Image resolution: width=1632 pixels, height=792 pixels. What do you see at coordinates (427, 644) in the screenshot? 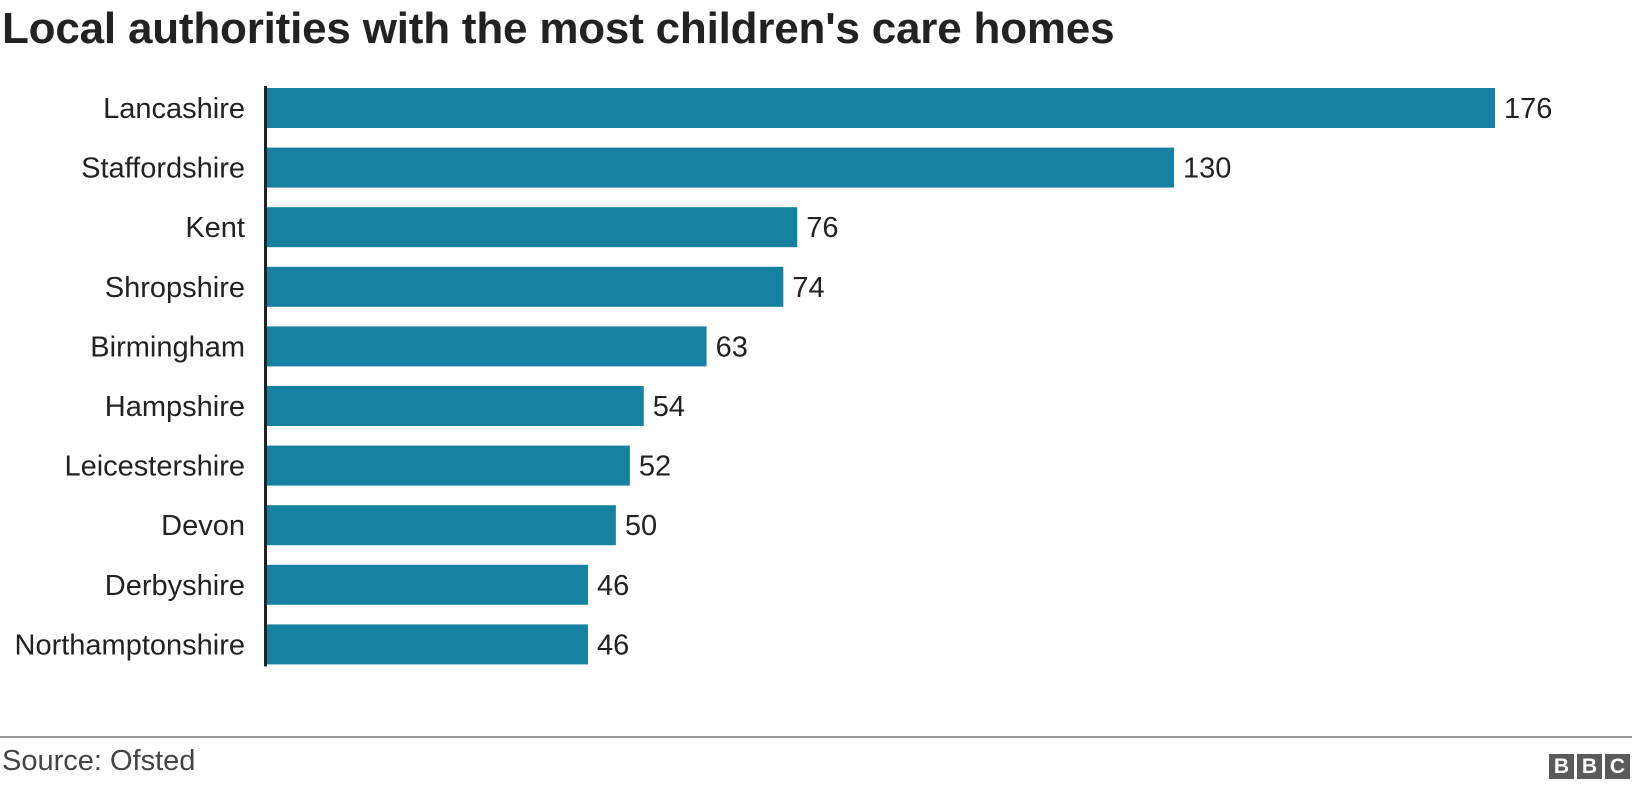
I see `bar-northamptonshire` at bounding box center [427, 644].